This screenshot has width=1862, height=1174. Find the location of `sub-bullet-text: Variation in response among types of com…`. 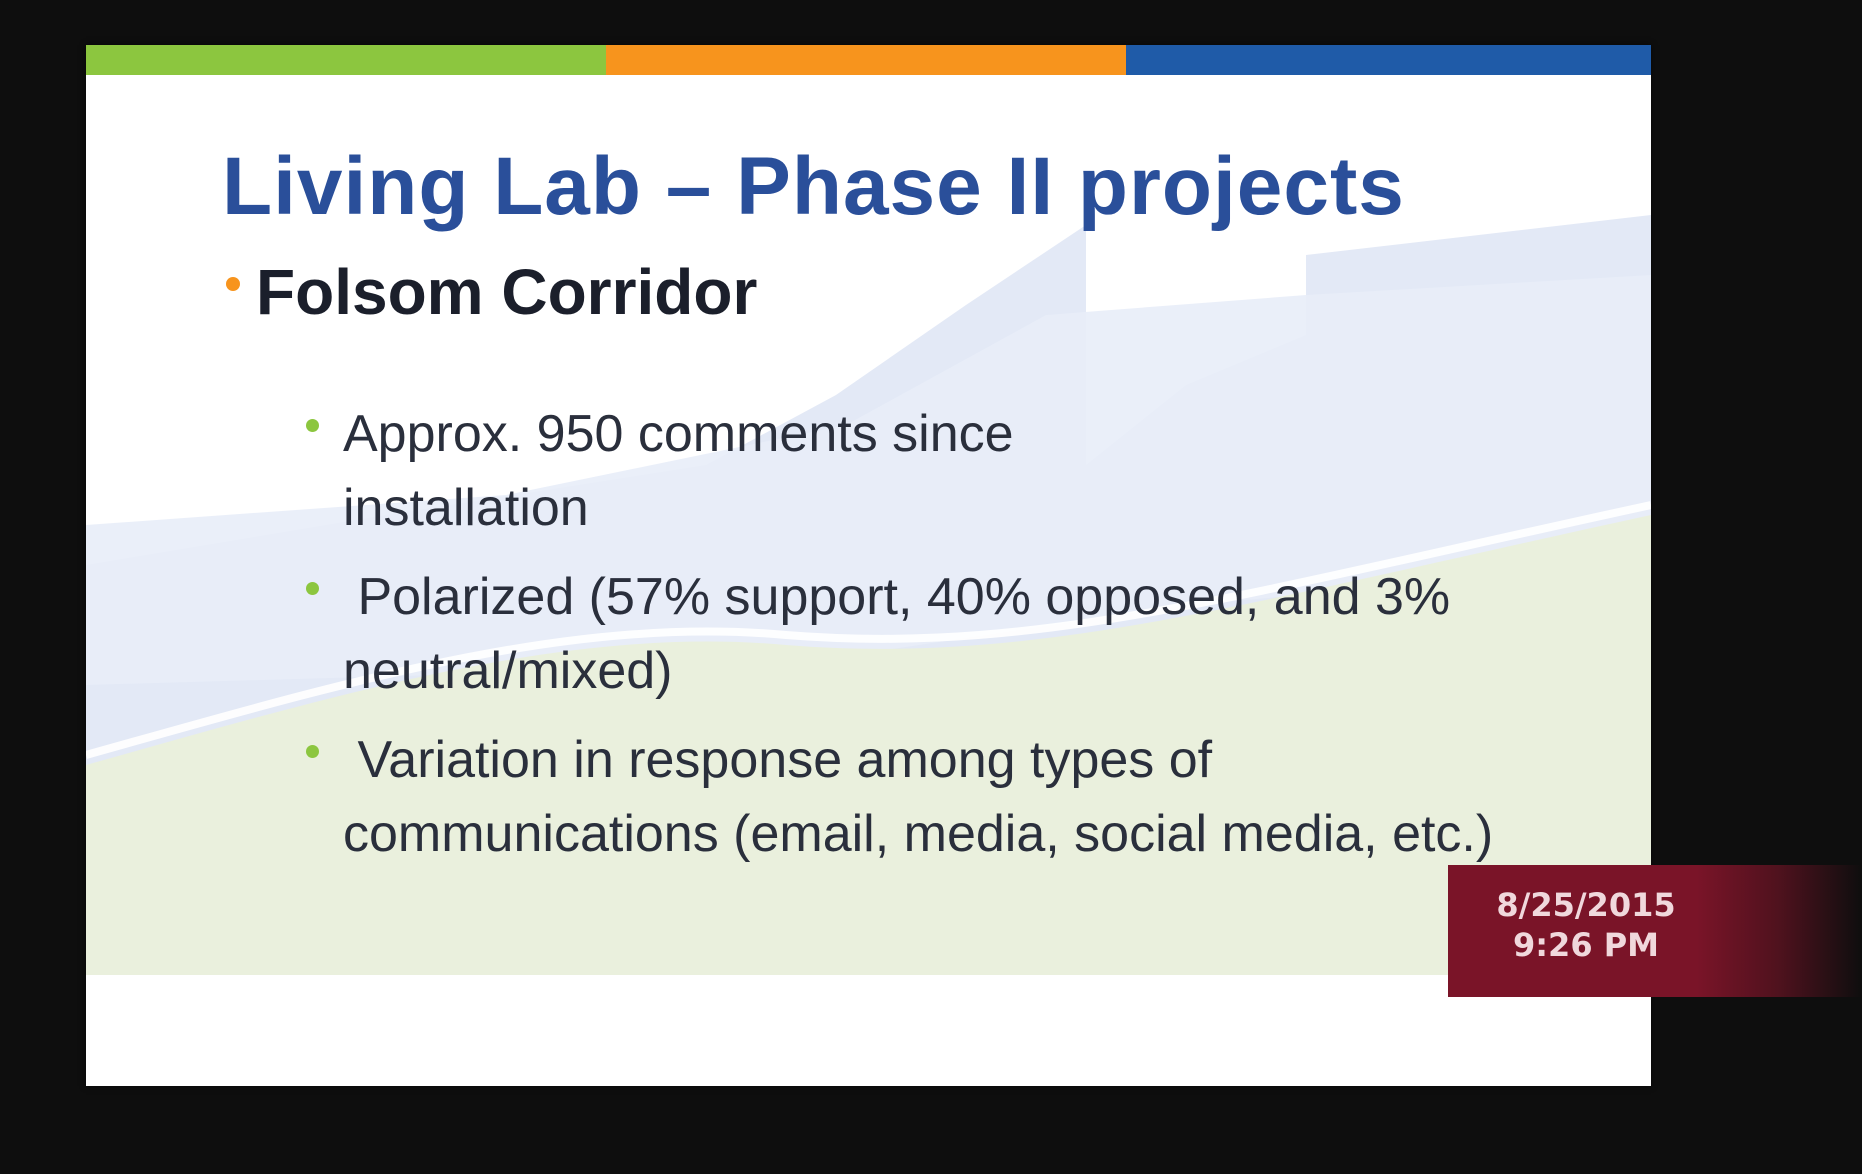

sub-bullet-text: Variation in response among types of com… is located at coordinates (918, 797).